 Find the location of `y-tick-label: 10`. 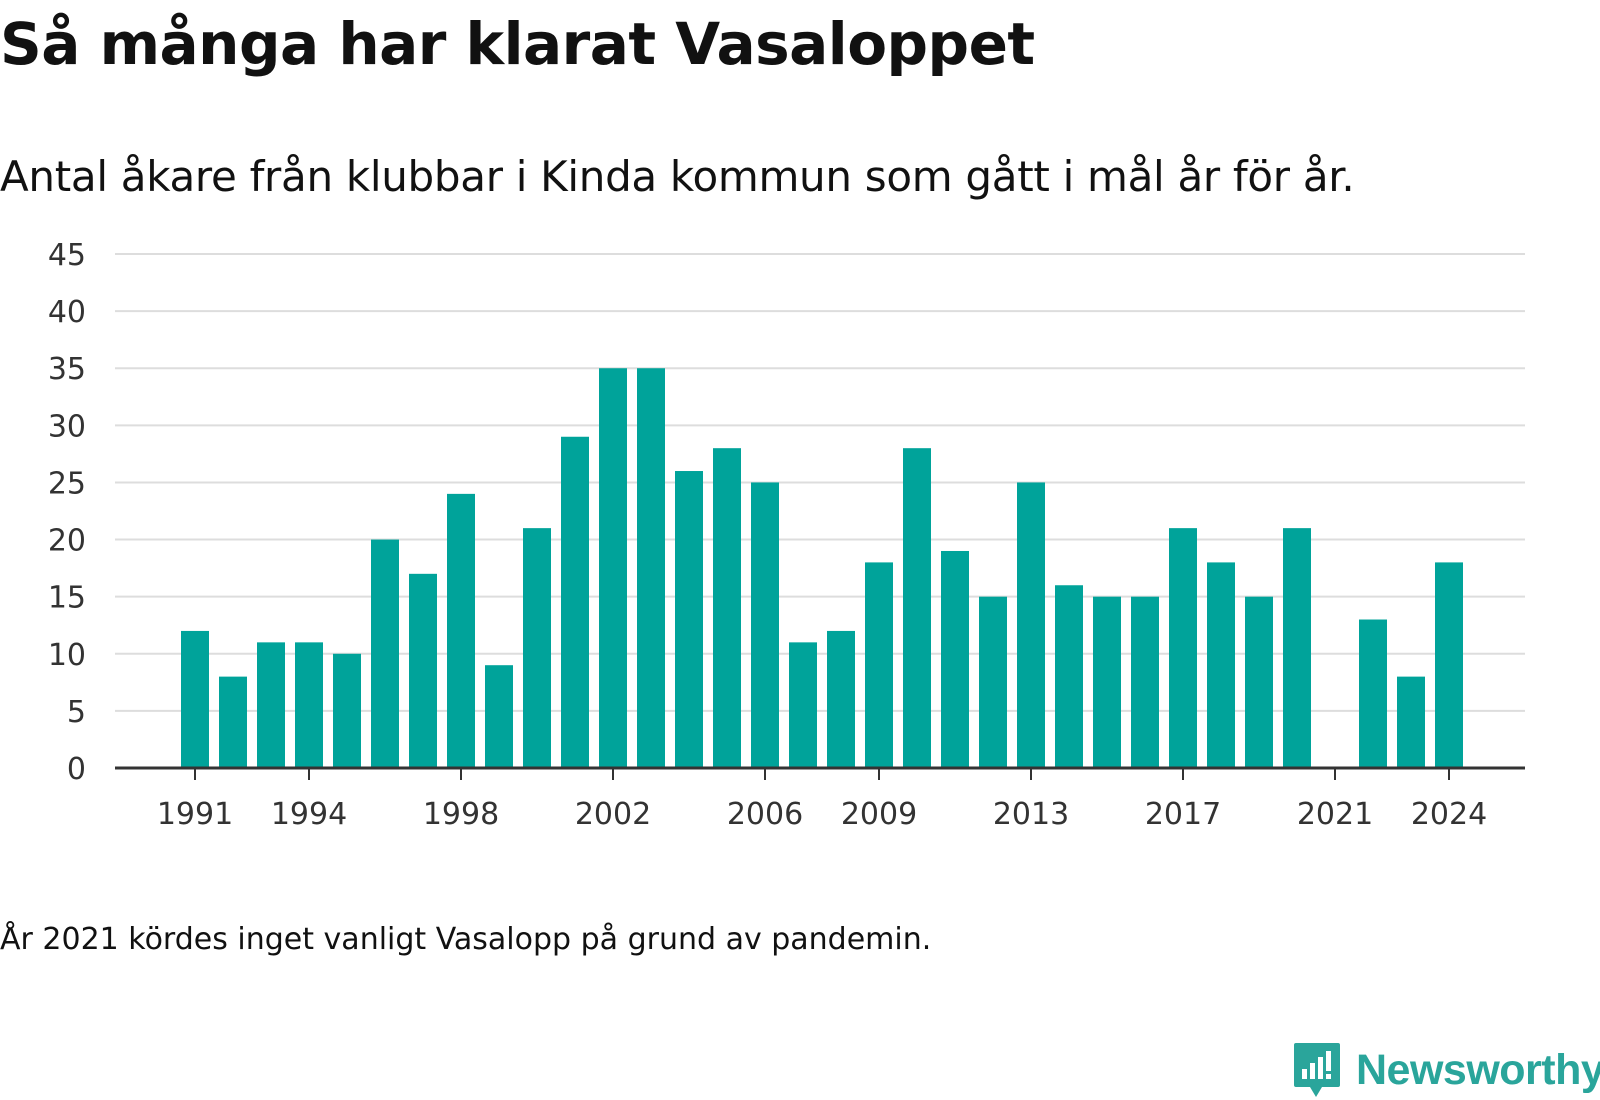

y-tick-label: 10 is located at coordinates (67, 655).